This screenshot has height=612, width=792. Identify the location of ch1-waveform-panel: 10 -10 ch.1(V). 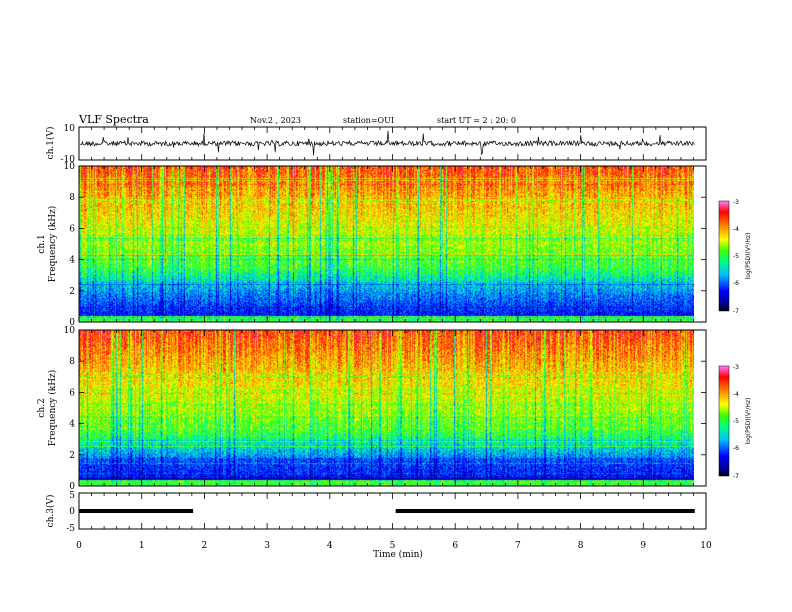
(376, 144).